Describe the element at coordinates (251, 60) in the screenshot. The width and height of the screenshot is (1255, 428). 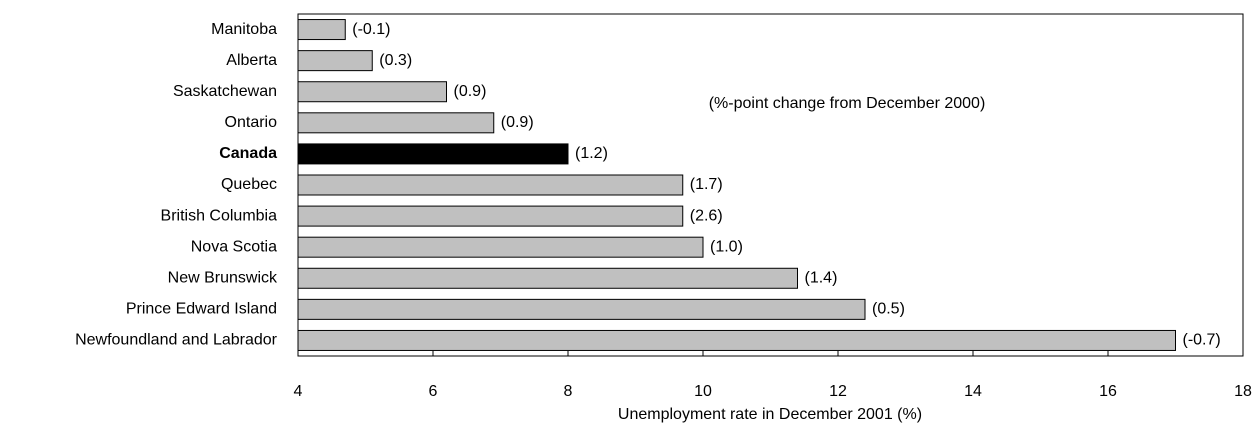
I see `y-tick-label: Alberta` at that location.